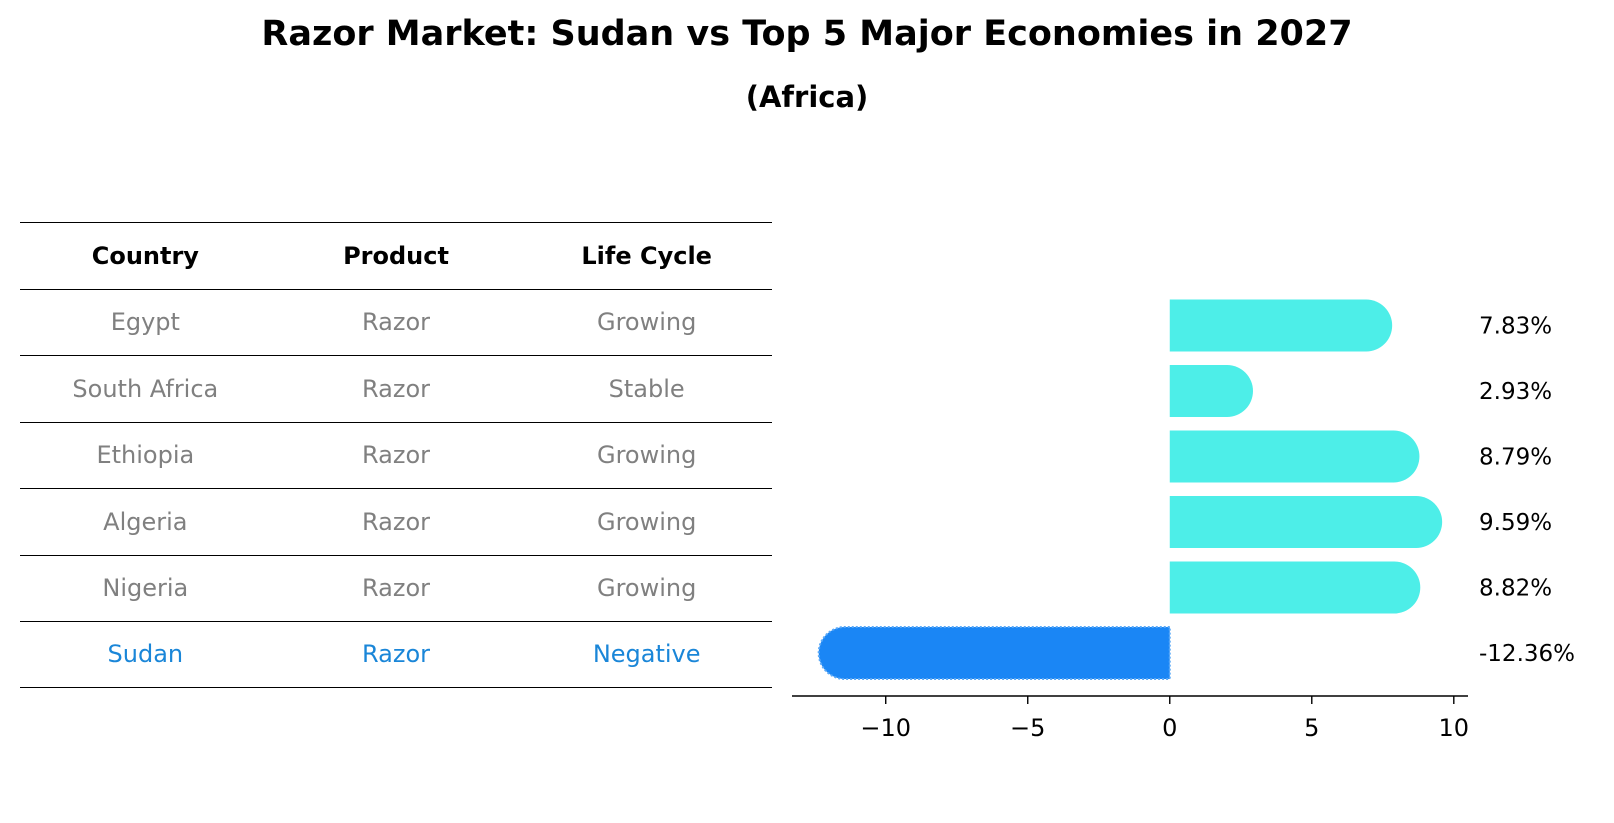  What do you see at coordinates (1515, 392) in the screenshot?
I see `data-label: 2.93%` at bounding box center [1515, 392].